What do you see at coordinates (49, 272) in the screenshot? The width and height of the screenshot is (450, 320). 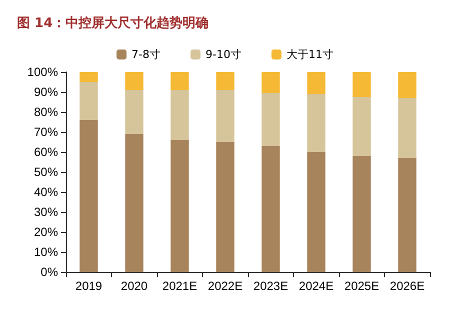 I see `y-tick-label: 0%` at bounding box center [49, 272].